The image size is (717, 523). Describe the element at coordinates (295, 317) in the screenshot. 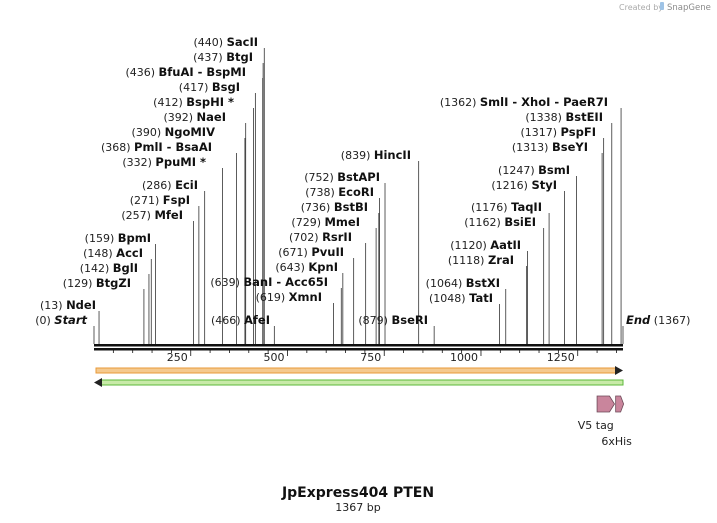

I see `site-xmni: (619) XmnI` at that location.